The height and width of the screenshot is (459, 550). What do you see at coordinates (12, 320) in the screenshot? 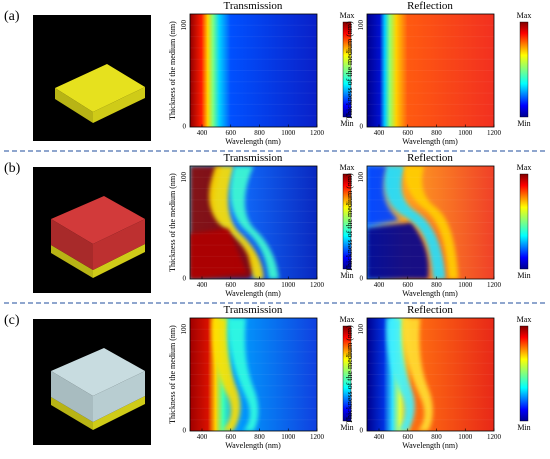
I see `panel-label: (c)` at bounding box center [12, 320].